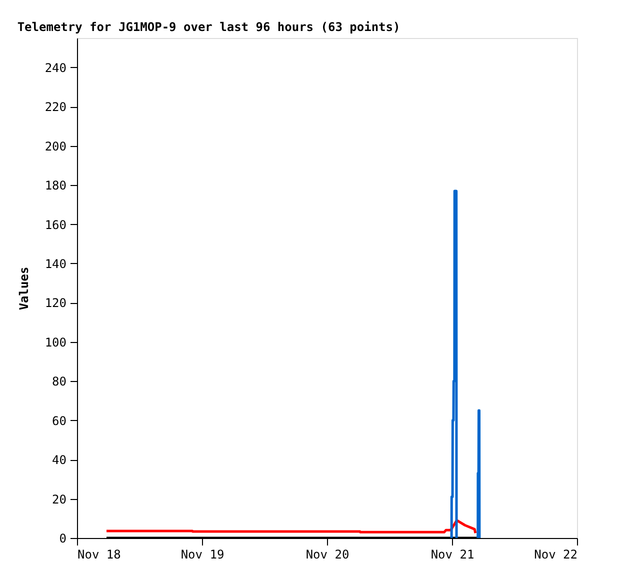 Image resolution: width=618 pixels, height=579 pixels. What do you see at coordinates (55, 225) in the screenshot?
I see `y-tick-label: 160` at bounding box center [55, 225].